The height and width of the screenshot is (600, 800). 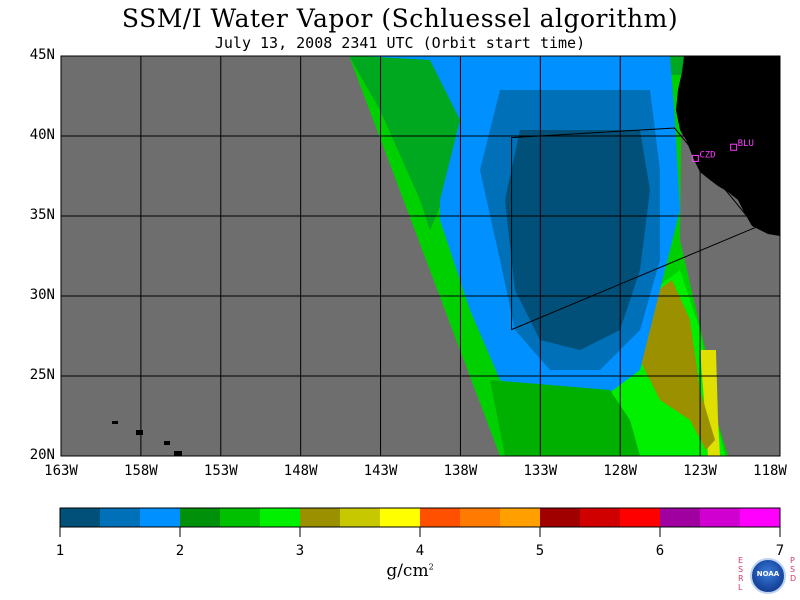 I want to click on longitude-label: 158W, so click(x=141, y=471).